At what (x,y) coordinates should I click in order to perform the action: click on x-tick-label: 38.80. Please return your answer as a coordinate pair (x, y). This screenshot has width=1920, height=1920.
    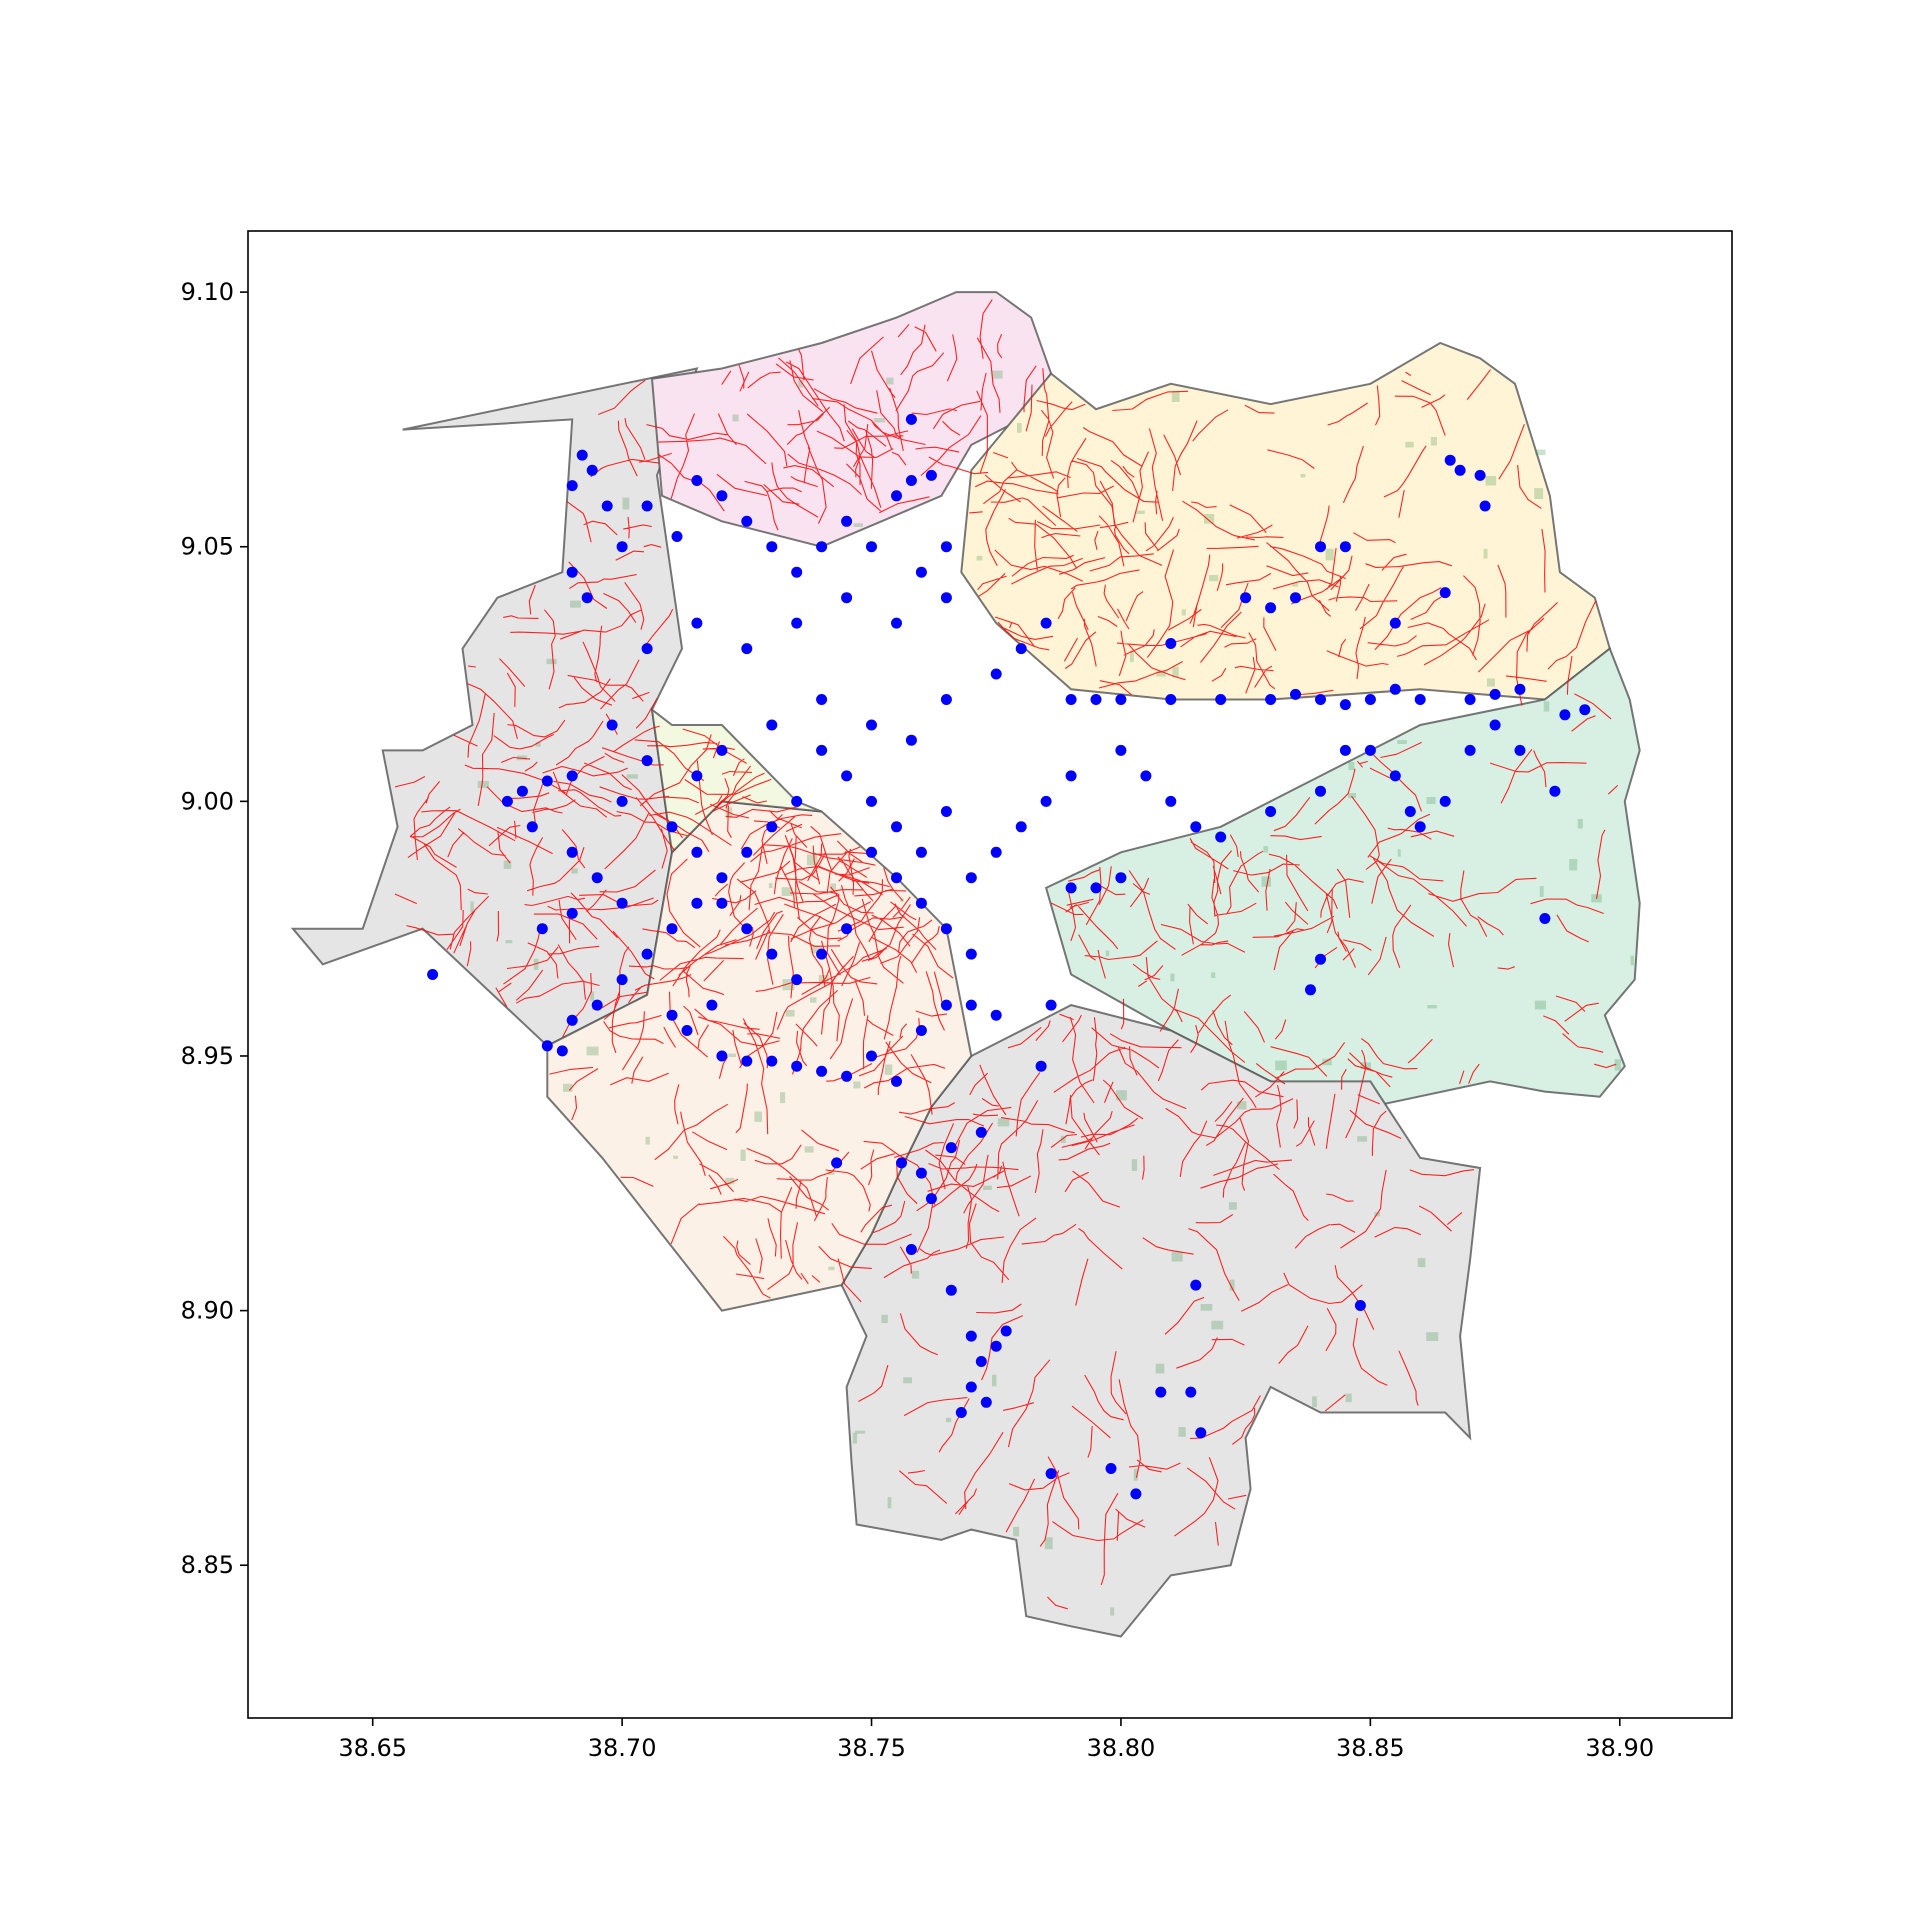
    Looking at the image, I should click on (1121, 1748).